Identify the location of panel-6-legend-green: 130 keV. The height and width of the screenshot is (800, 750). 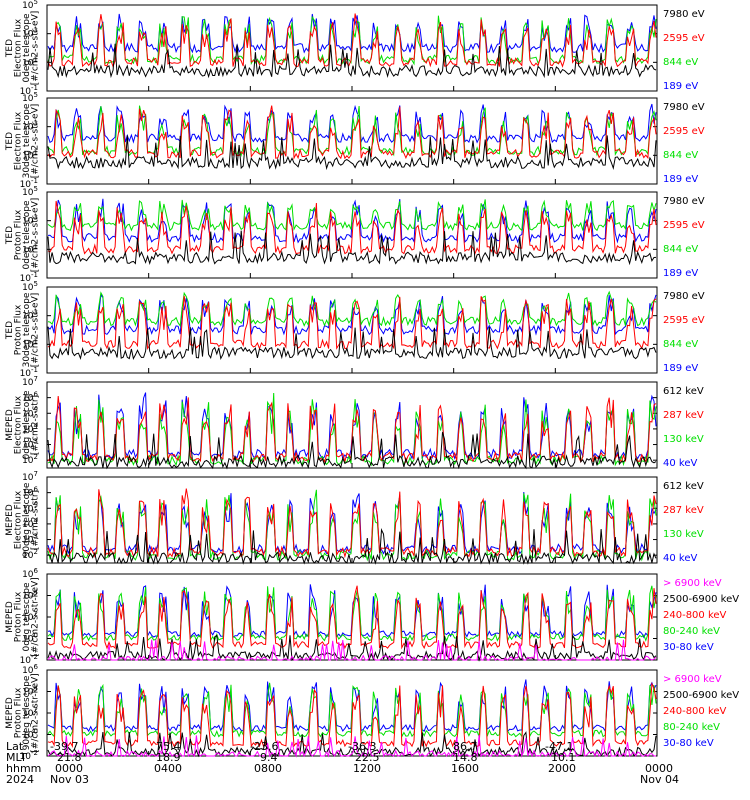
(683, 534).